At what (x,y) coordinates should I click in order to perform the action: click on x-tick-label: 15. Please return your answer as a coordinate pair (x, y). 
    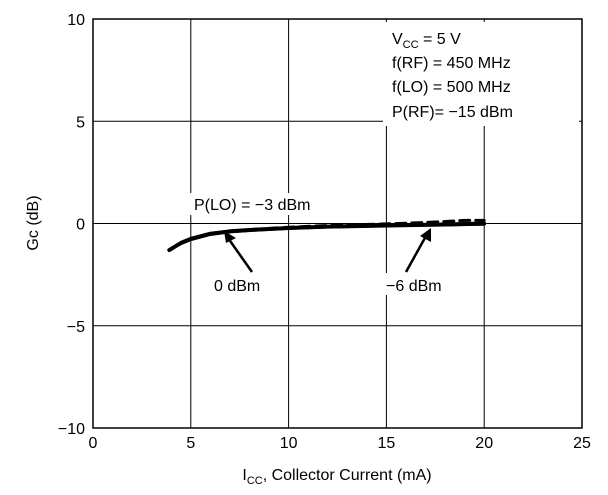
    Looking at the image, I should click on (387, 443).